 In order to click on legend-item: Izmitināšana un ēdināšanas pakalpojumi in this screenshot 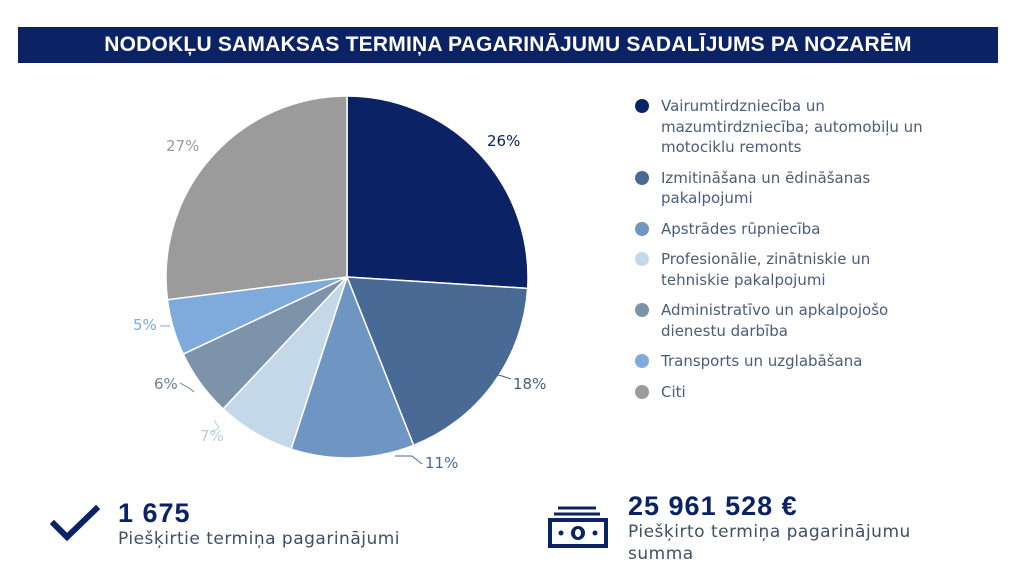, I will do `click(785, 188)`.